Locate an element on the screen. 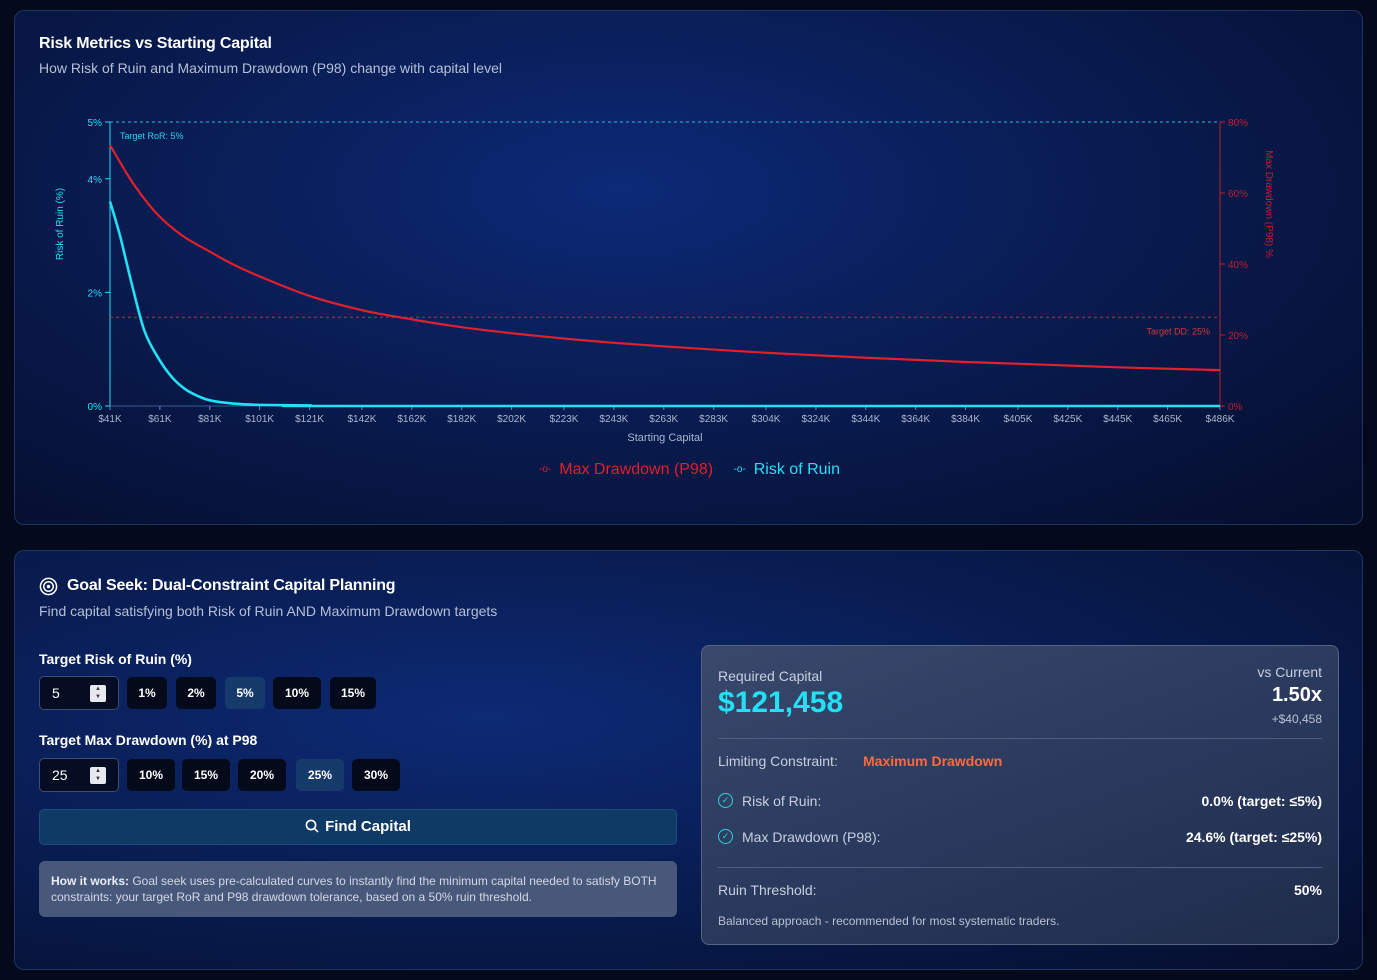 The image size is (1377, 980). x-tick-label: $344K is located at coordinates (865, 419).